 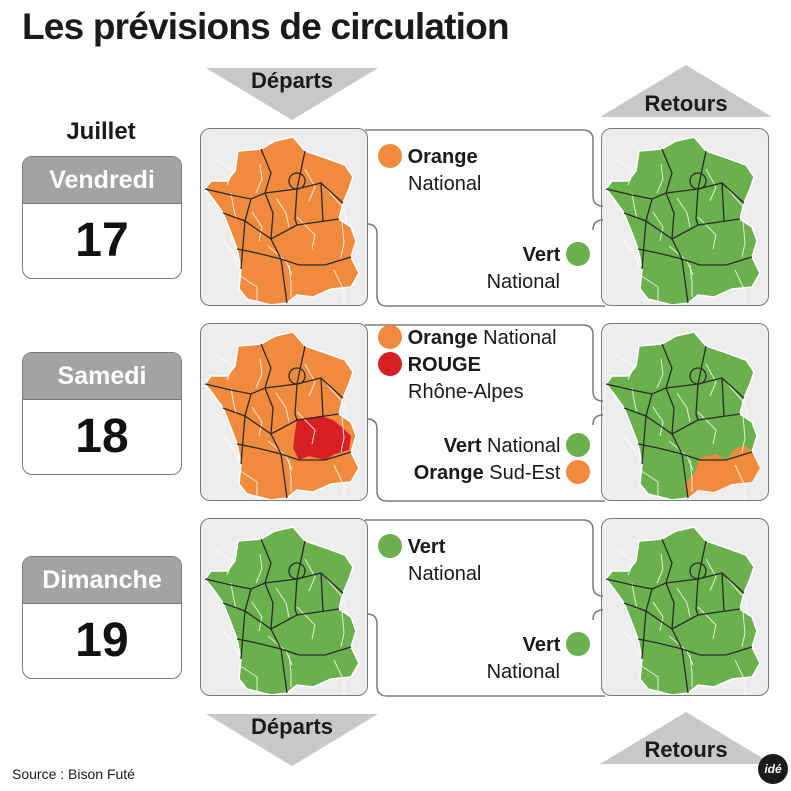 I want to click on forecast-line: Orange Sud-Est, so click(x=502, y=473).